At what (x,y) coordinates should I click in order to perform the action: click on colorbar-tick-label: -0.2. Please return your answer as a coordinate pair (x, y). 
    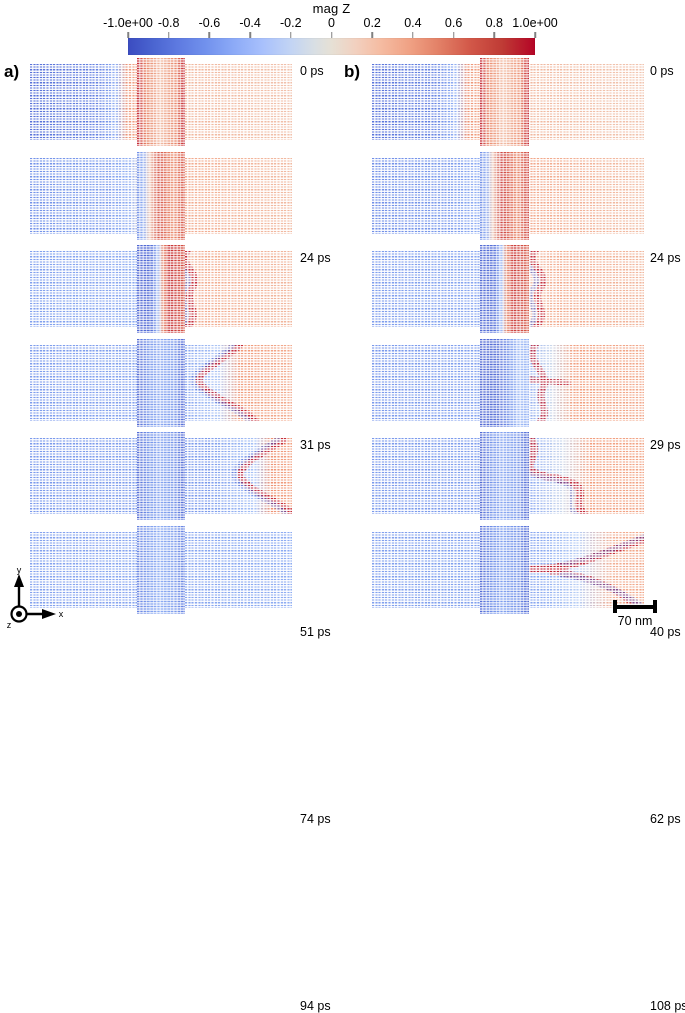
    Looking at the image, I should click on (291, 23).